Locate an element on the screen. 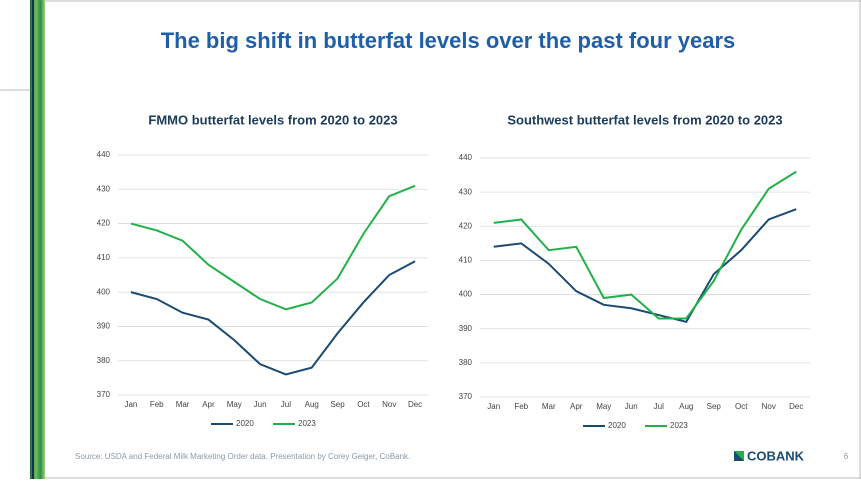  chart-title: FMMO butterfat levels from 2020 to 2023 is located at coordinates (272, 119).